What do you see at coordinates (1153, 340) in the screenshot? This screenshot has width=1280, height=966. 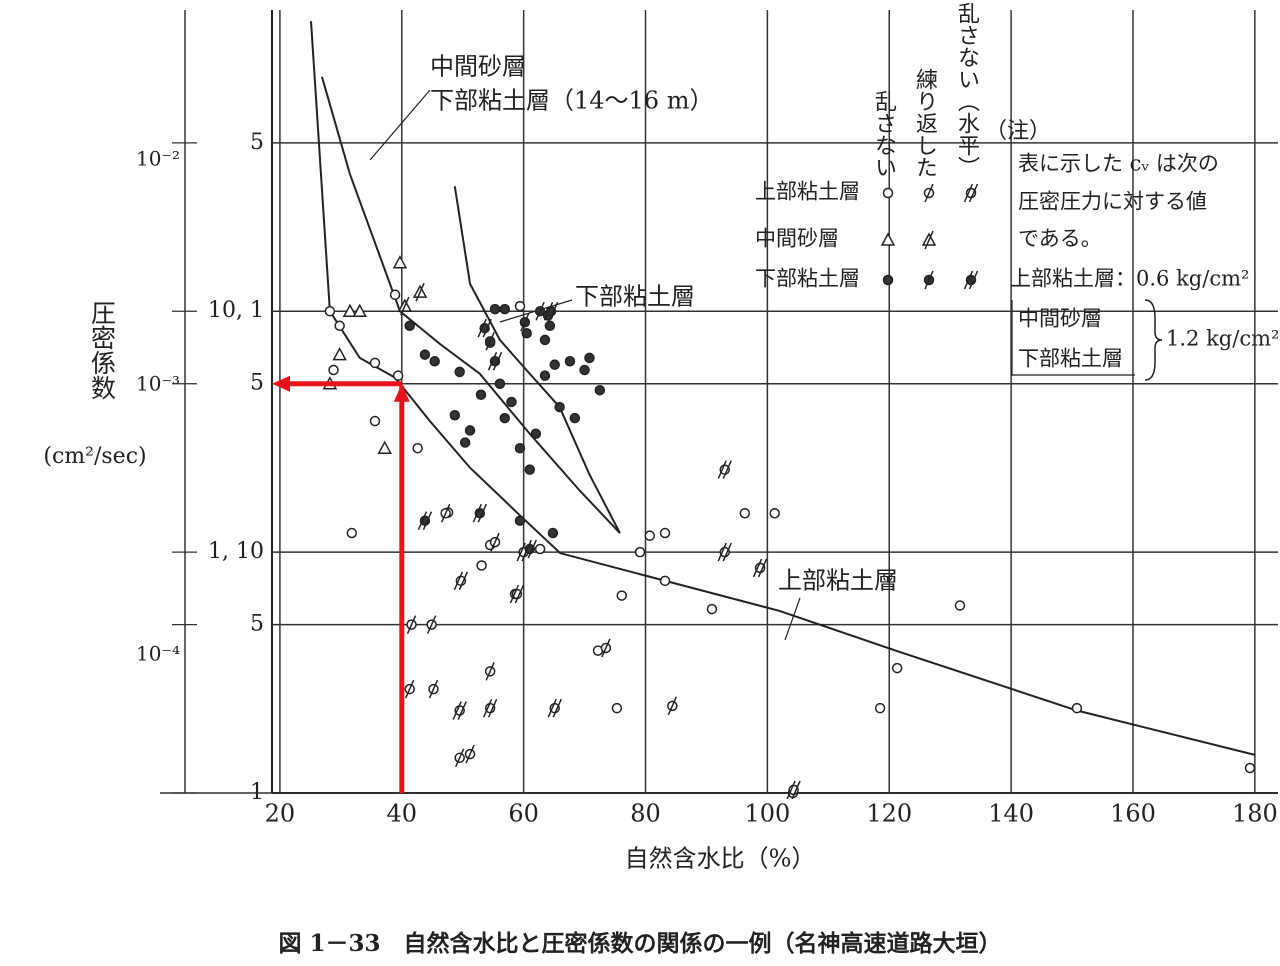 I see `note-brace` at bounding box center [1153, 340].